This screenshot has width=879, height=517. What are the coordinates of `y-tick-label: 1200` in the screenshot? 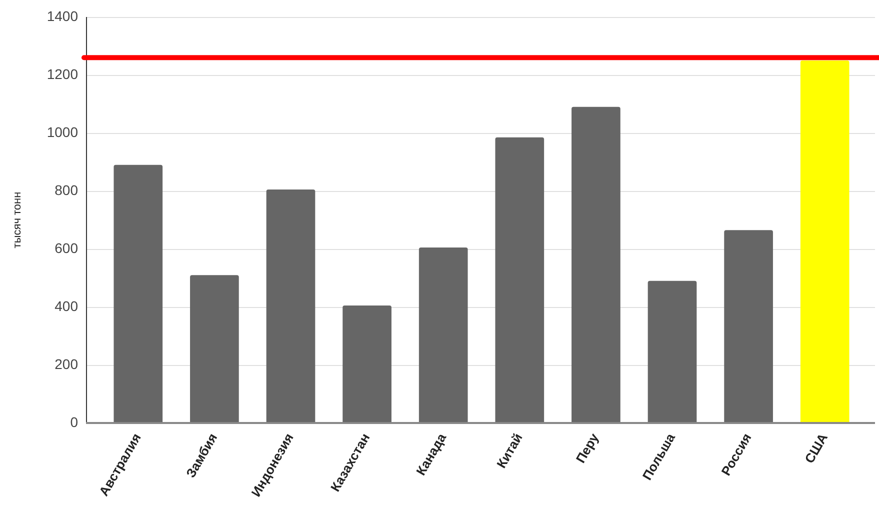 It's located at (62, 74).